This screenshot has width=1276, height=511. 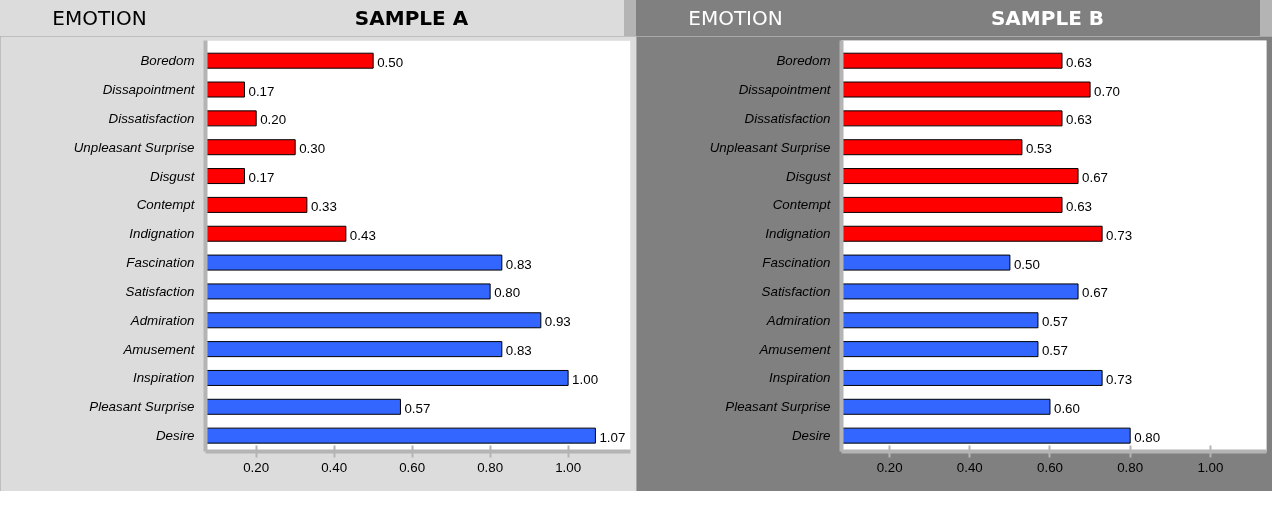 What do you see at coordinates (323, 206) in the screenshot?
I see `data-label: 0.33` at bounding box center [323, 206].